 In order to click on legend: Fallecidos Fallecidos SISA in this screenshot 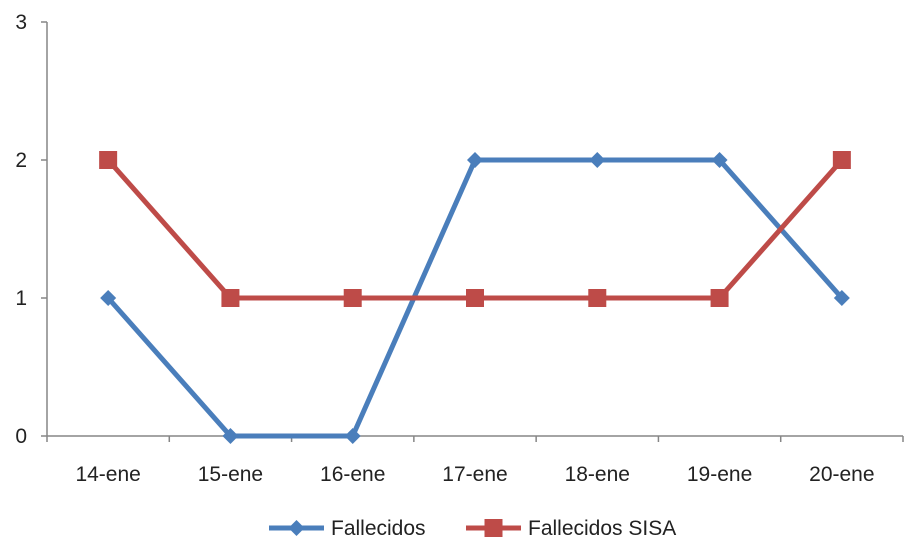, I will do `click(472, 528)`.